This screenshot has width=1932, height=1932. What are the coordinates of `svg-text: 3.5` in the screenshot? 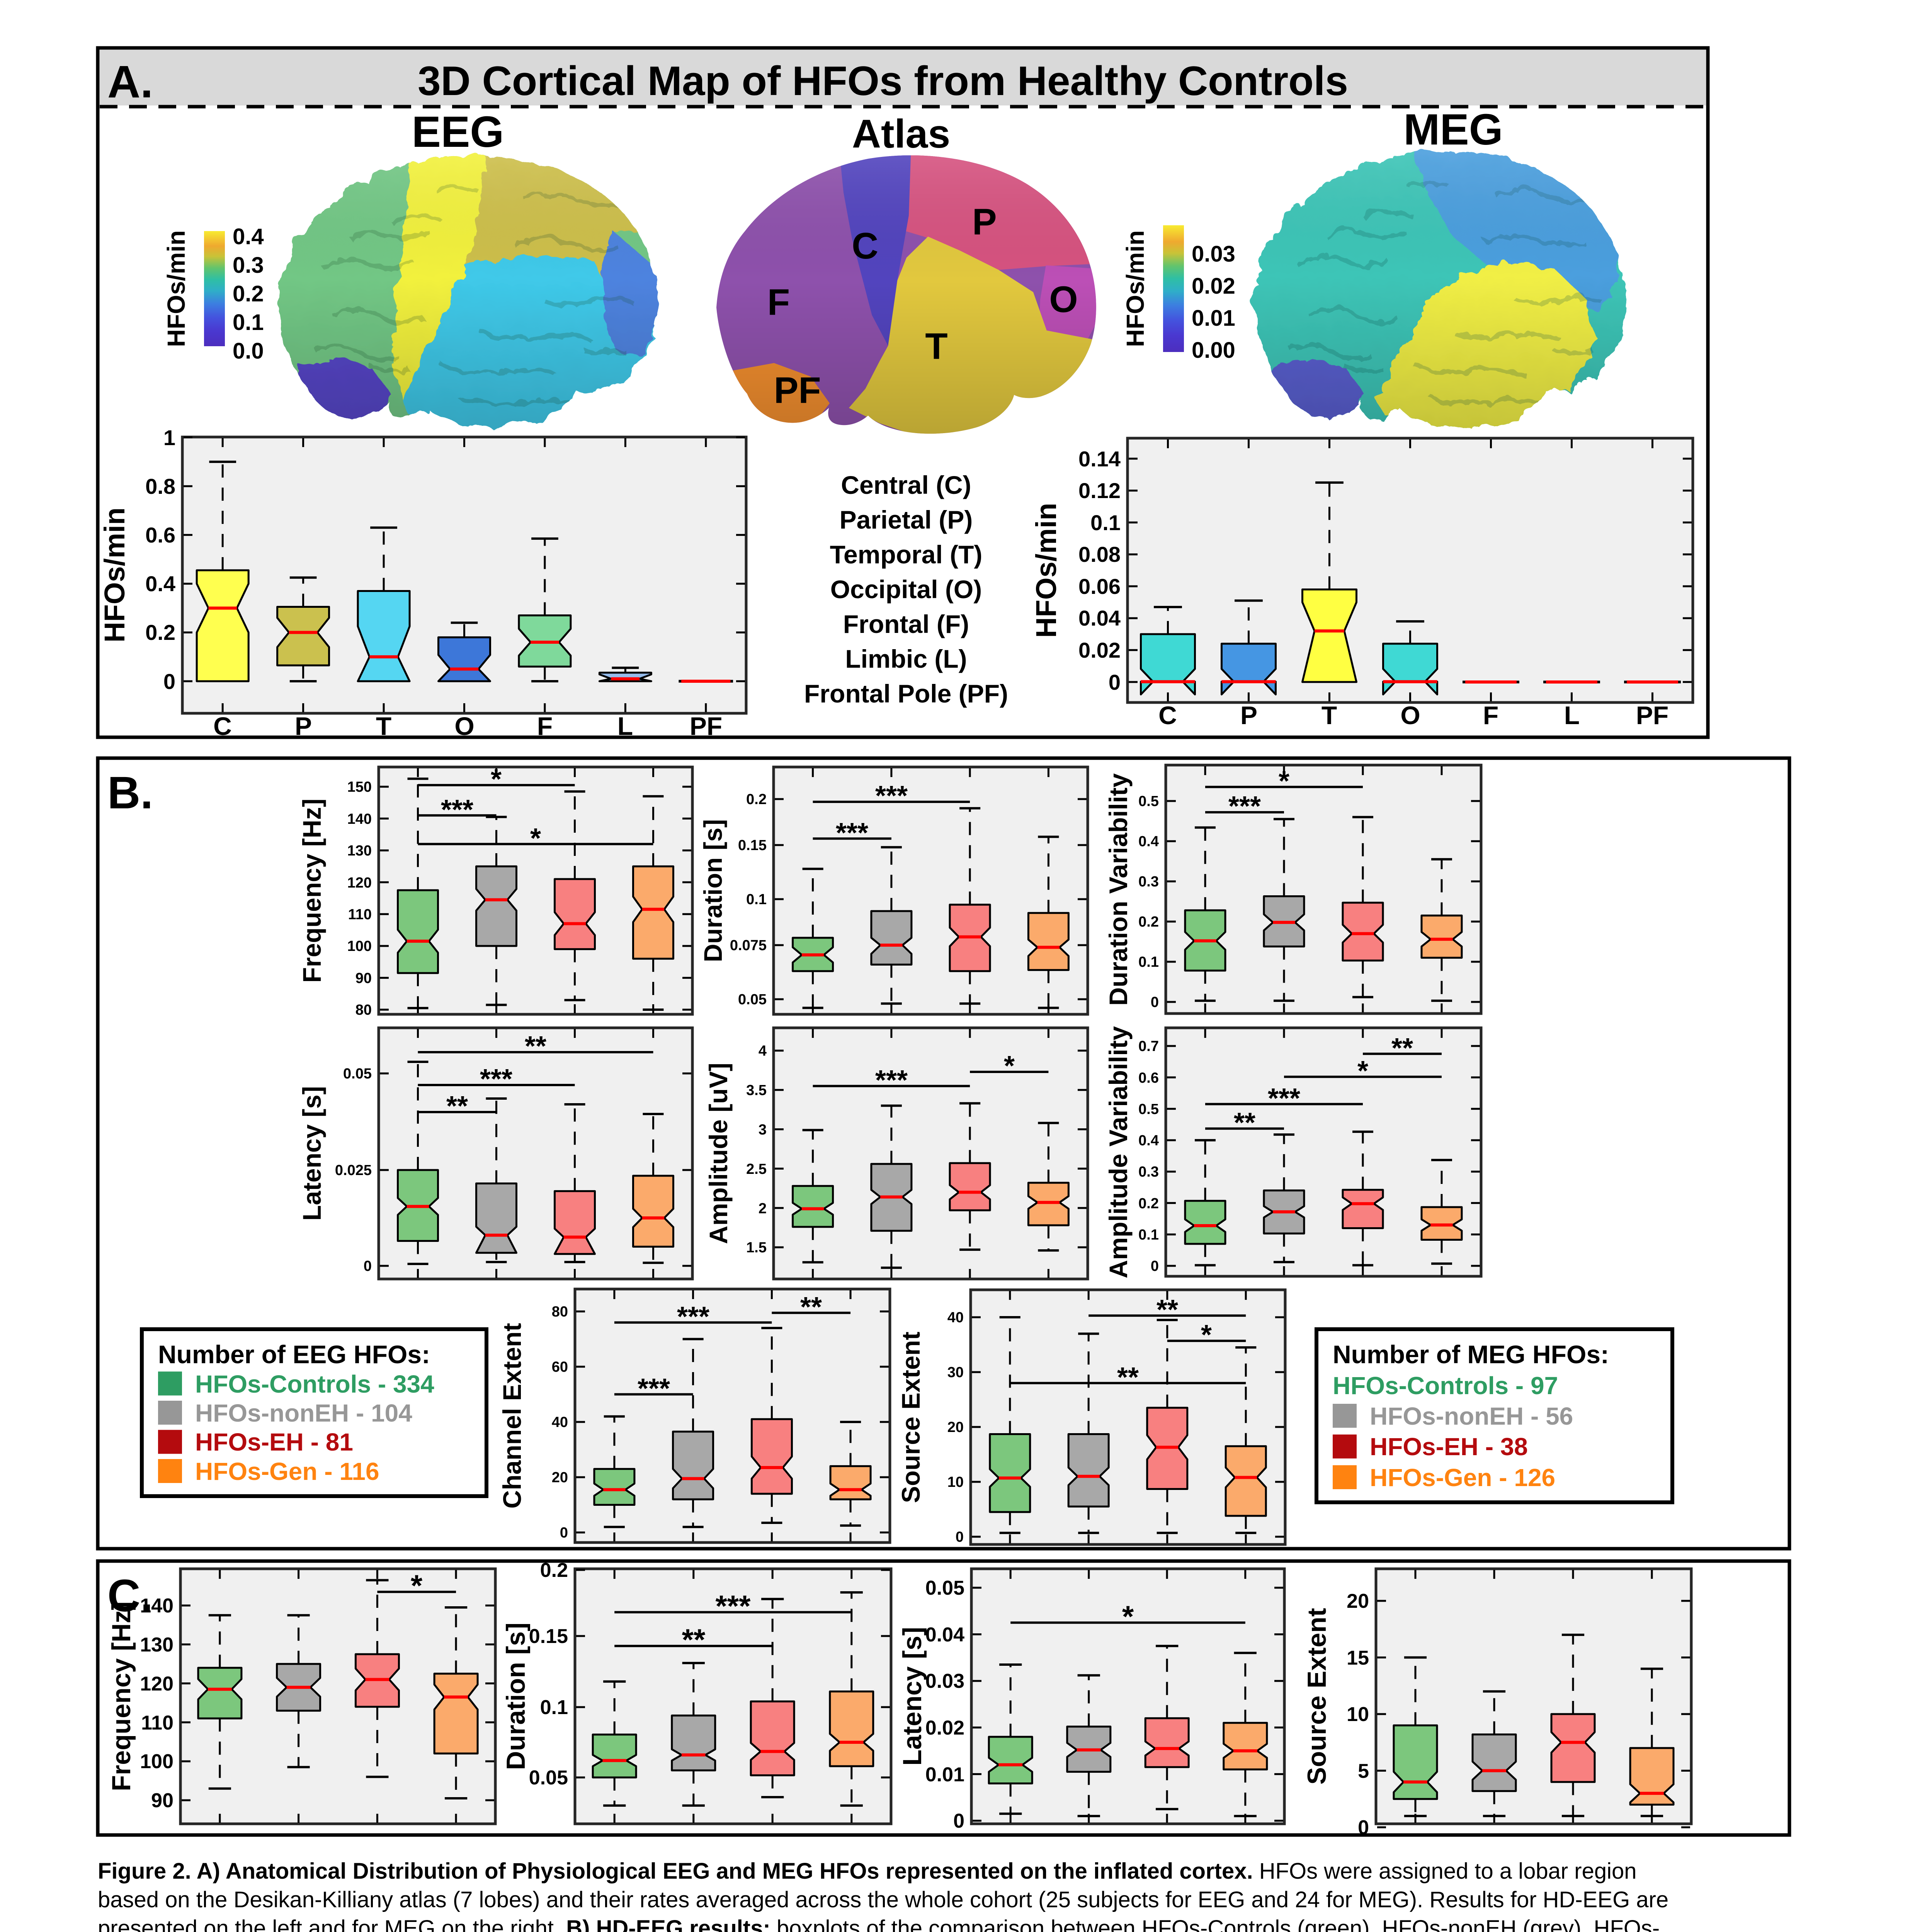 It's located at (756, 1091).